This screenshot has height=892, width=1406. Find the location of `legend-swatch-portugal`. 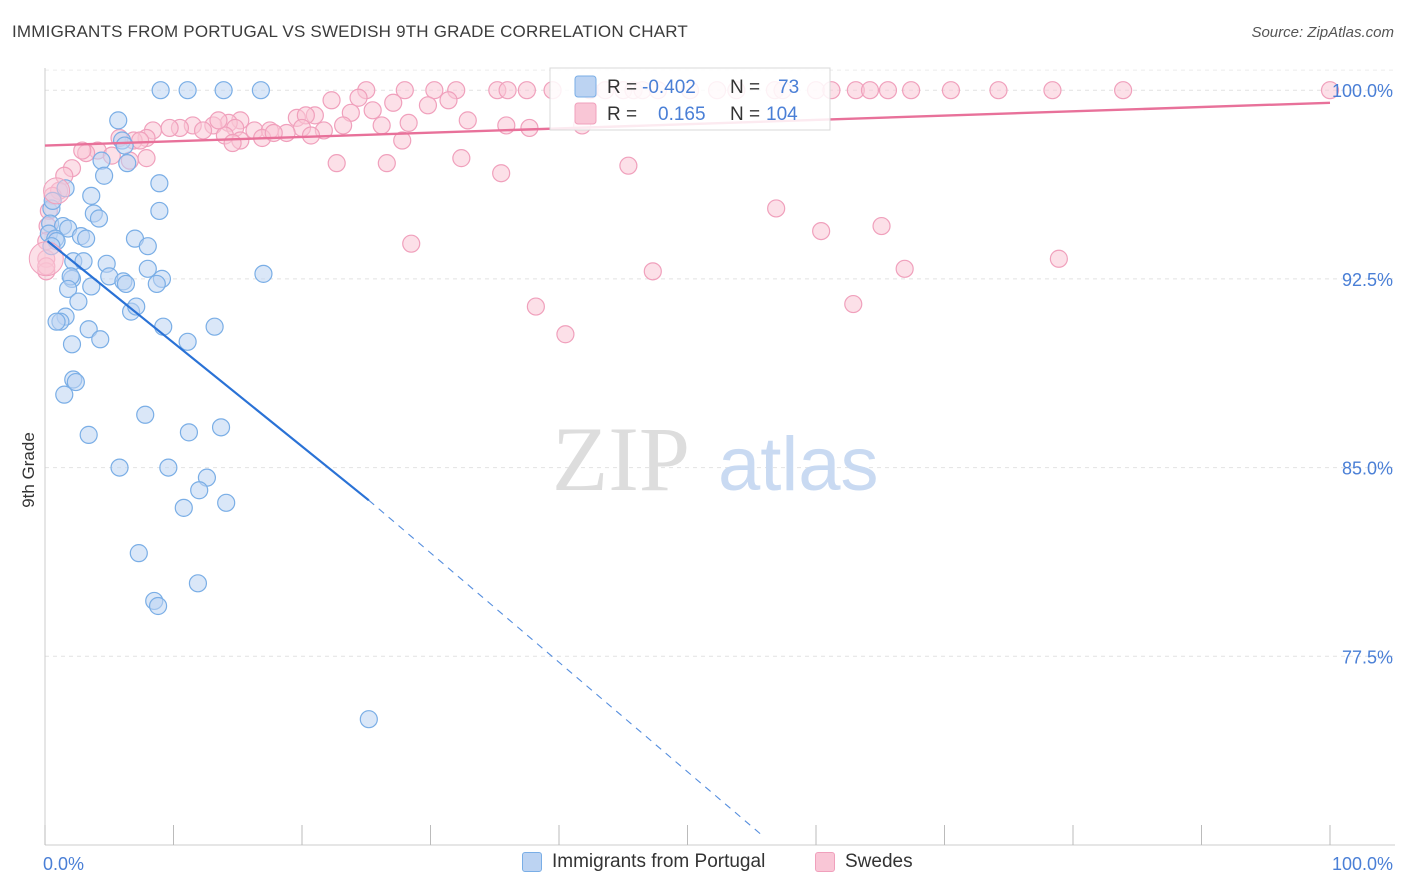

legend-swatch-portugal is located at coordinates (532, 862).